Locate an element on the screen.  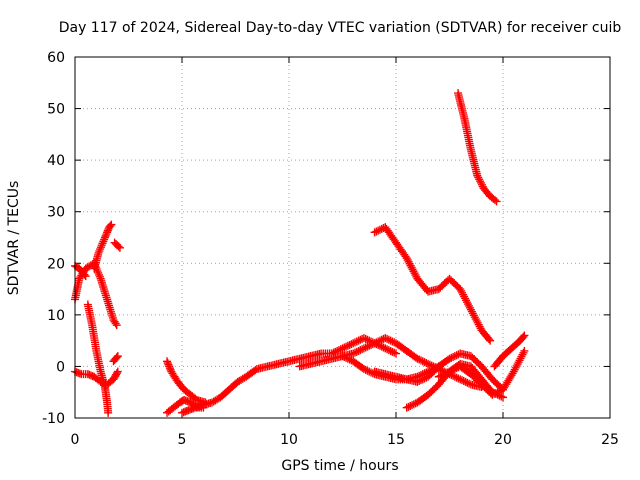
x-tick-label: 5 is located at coordinates (182, 440).